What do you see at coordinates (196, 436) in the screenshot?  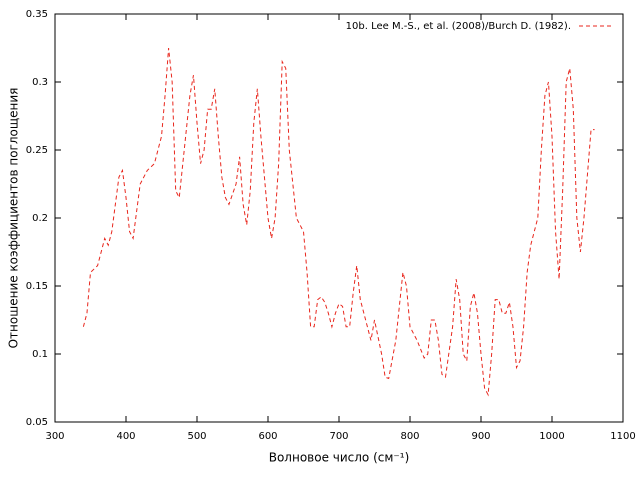 I see `x-tick-label: 500` at bounding box center [196, 436].